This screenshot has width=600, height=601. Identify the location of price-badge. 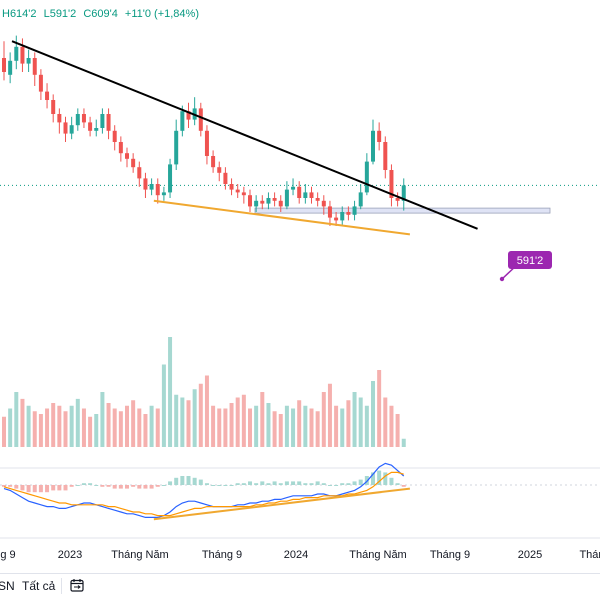
(530, 260).